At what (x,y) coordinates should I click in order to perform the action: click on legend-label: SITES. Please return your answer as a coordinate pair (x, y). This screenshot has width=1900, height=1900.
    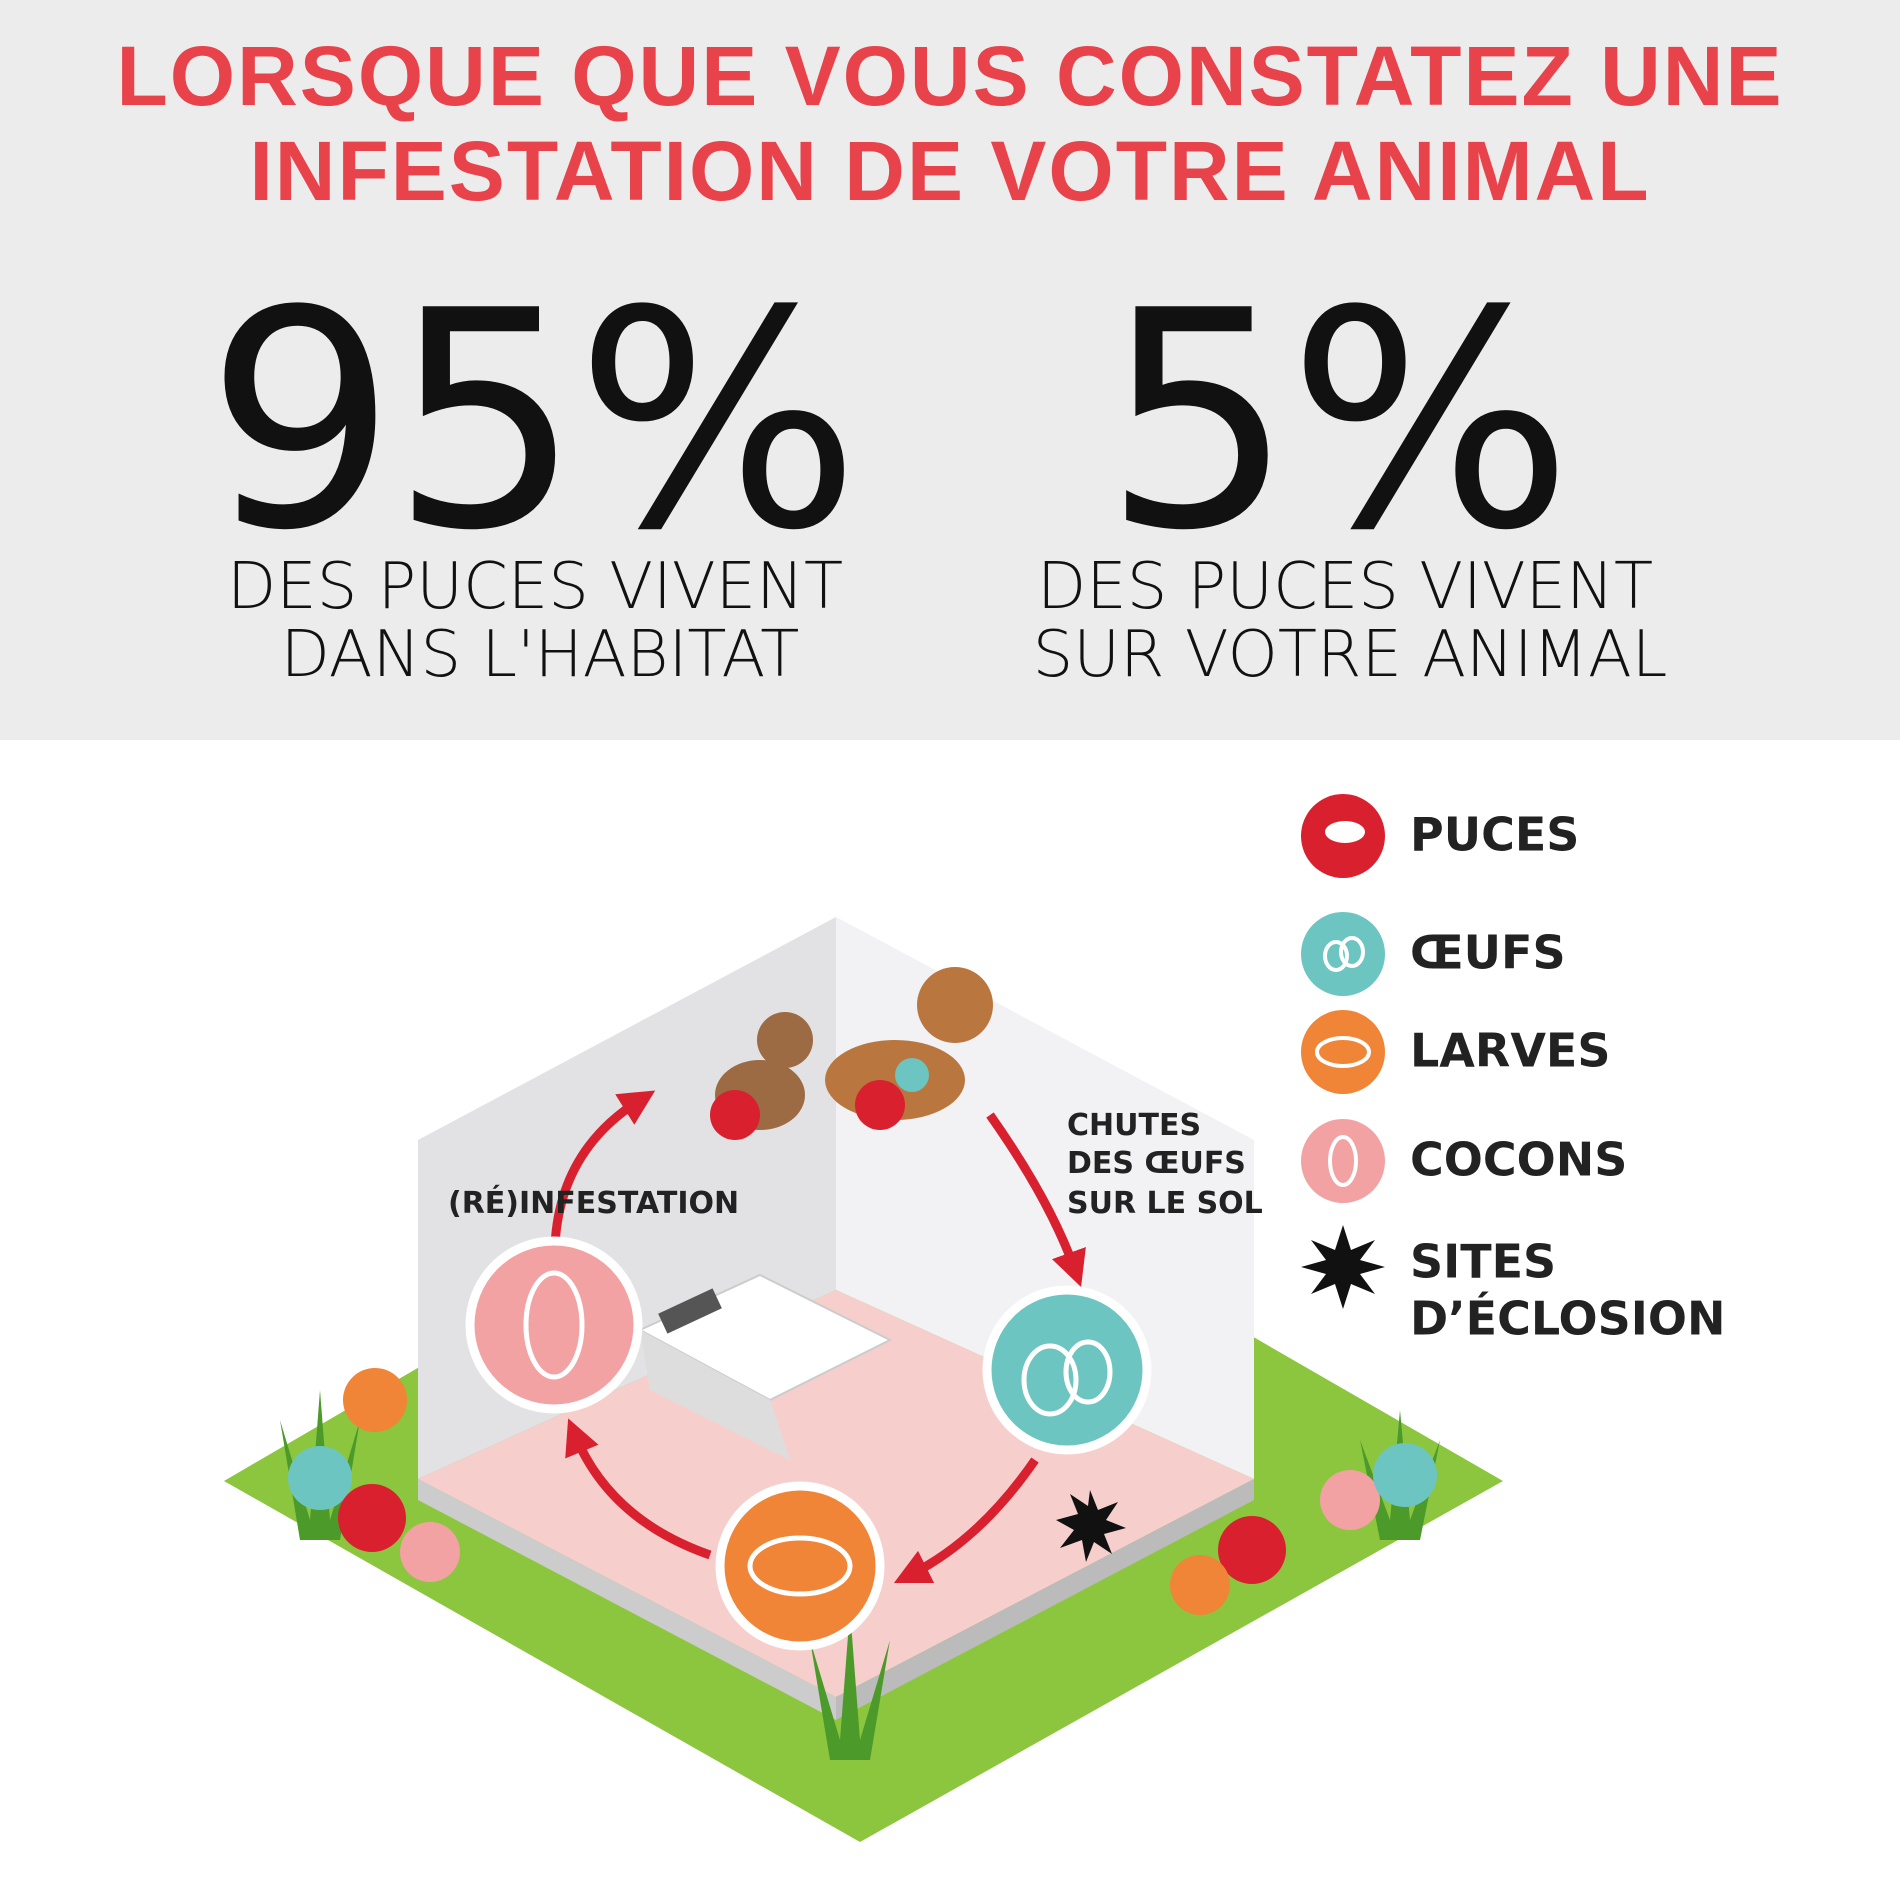
    Looking at the image, I should click on (1483, 1262).